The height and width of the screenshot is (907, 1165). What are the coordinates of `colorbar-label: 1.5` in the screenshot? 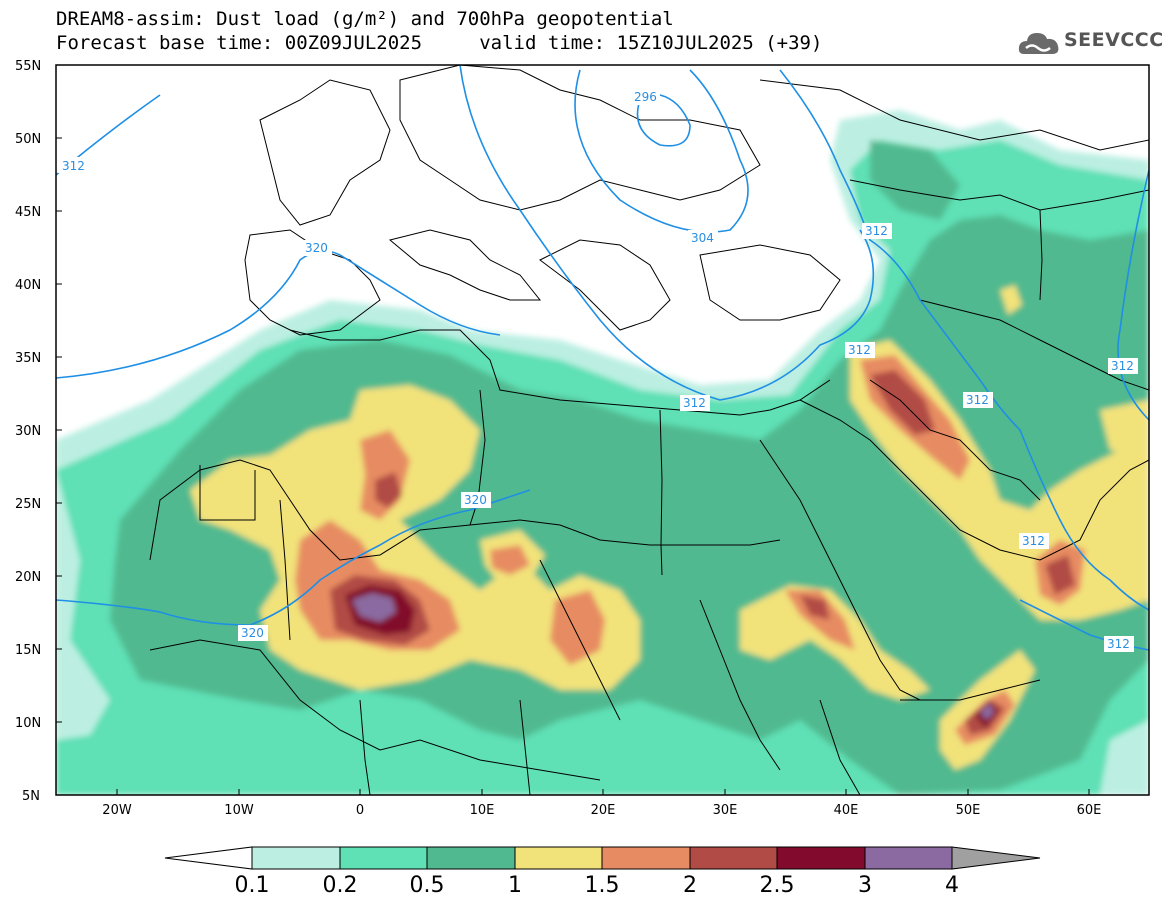 It's located at (602, 885).